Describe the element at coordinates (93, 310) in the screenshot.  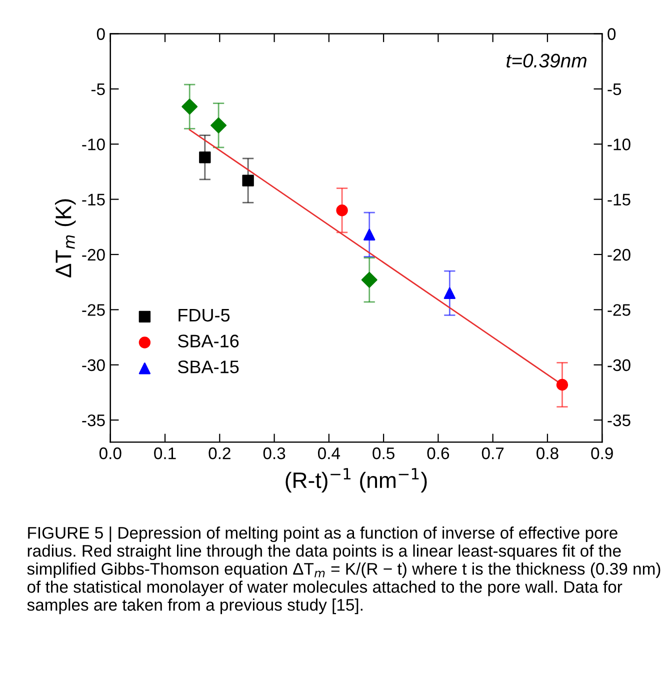
I see `y-tick-label: -25` at that location.